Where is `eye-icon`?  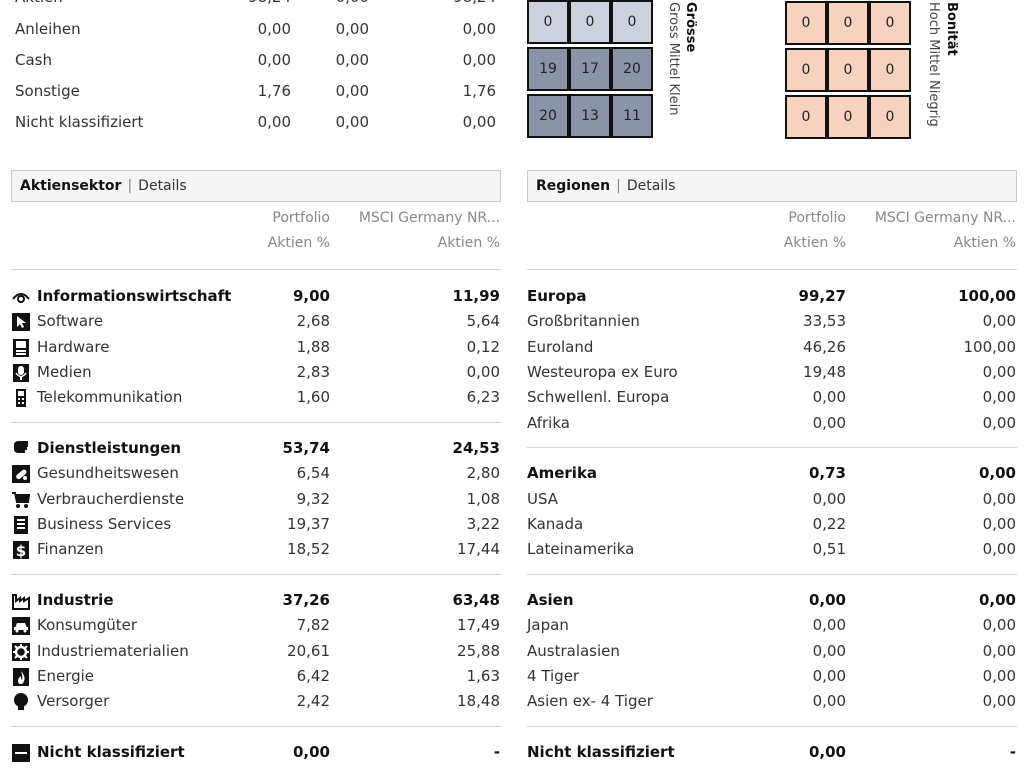
eye-icon is located at coordinates (21, 297).